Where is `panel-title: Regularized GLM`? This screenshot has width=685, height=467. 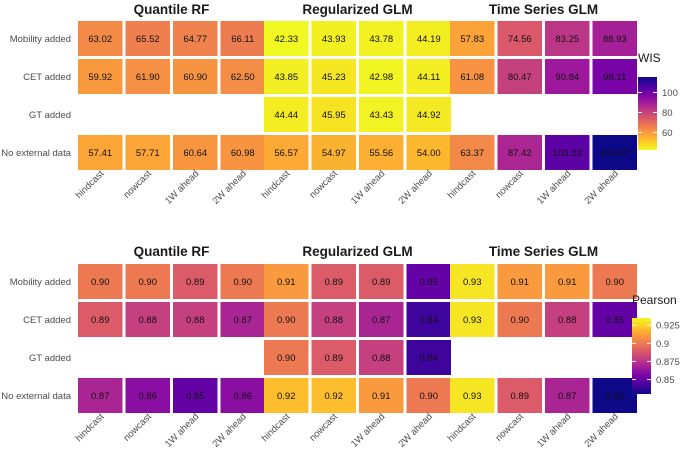
panel-title: Regularized GLM is located at coordinates (357, 9).